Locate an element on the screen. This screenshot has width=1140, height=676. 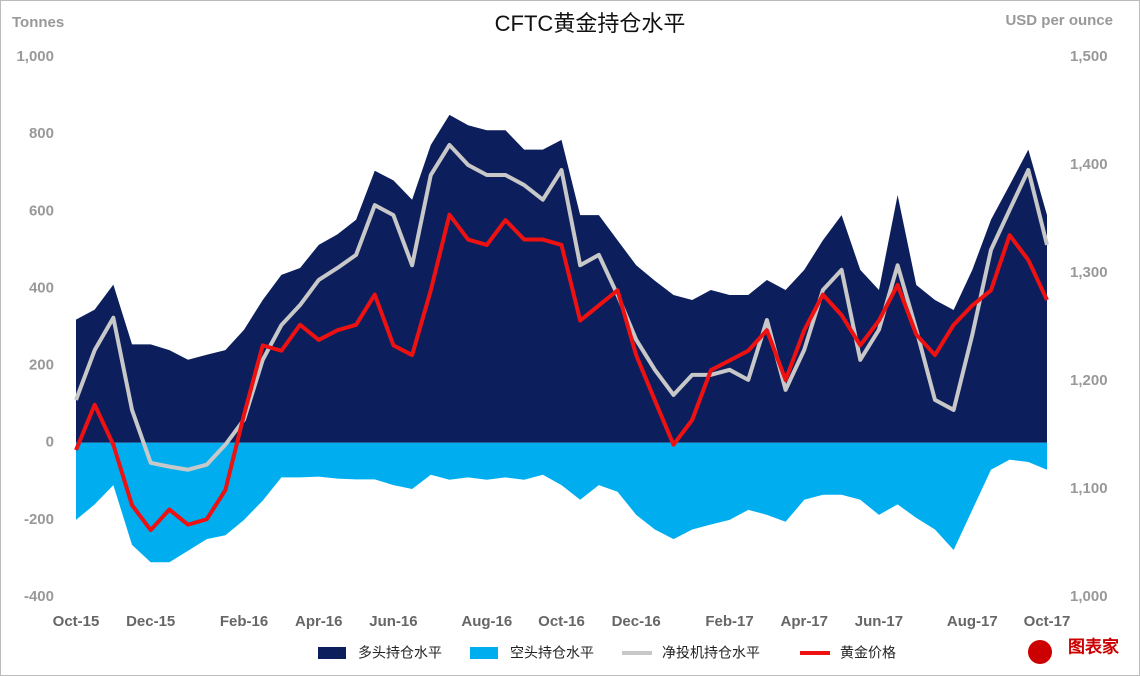
y-tick-label: 800 is located at coordinates (41, 133).